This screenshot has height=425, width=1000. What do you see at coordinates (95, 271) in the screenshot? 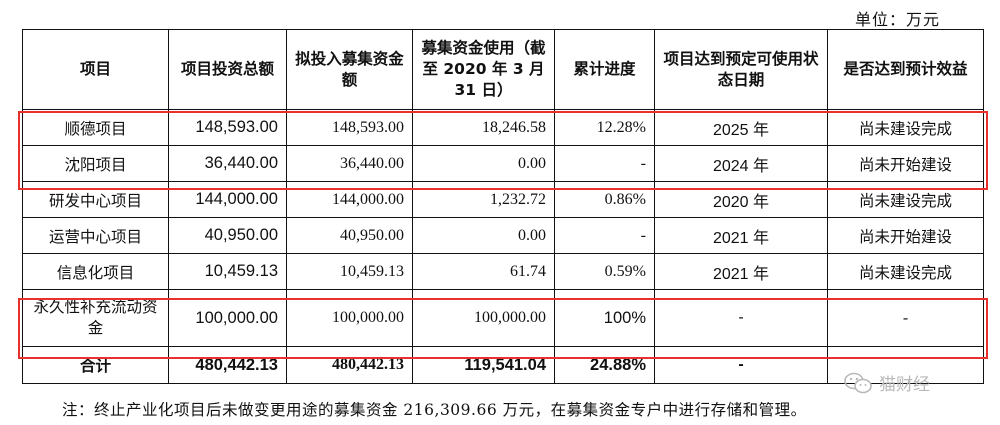
I see `cell-project: 信息化项目` at bounding box center [95, 271].